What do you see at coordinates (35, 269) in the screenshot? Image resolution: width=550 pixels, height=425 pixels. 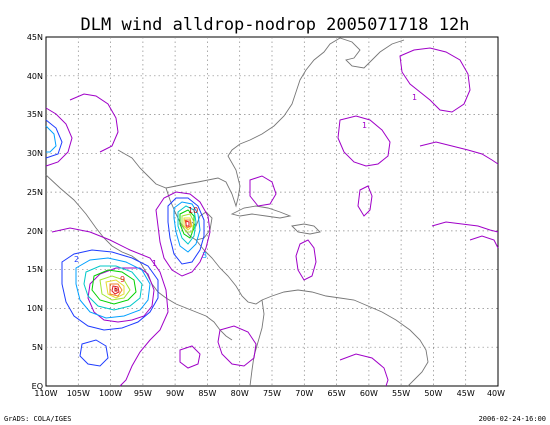 I see `lat-label: 15N` at bounding box center [35, 269].